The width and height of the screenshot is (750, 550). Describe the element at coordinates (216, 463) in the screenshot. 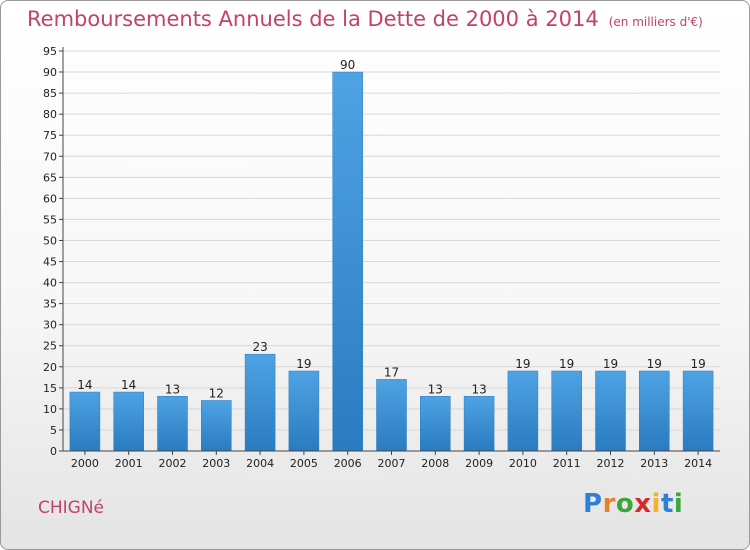

I see `x-tick-label: 2003` at that location.